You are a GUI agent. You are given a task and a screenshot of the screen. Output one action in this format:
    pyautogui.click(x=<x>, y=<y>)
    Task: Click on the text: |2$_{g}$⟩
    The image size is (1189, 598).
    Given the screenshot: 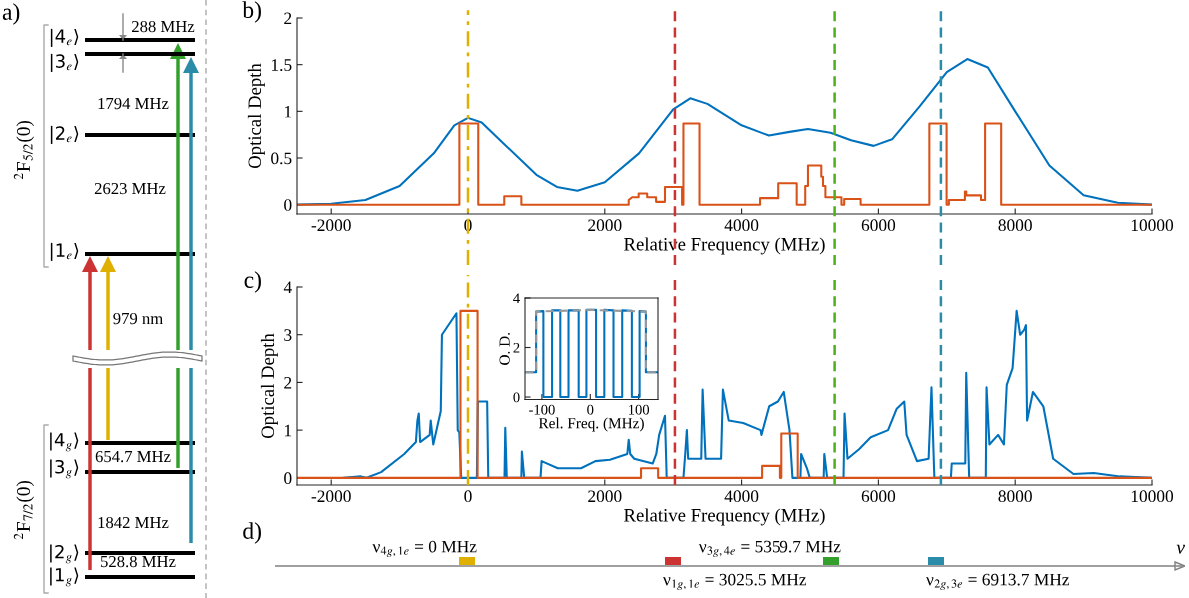 What is the action you would take?
    pyautogui.click(x=64, y=554)
    